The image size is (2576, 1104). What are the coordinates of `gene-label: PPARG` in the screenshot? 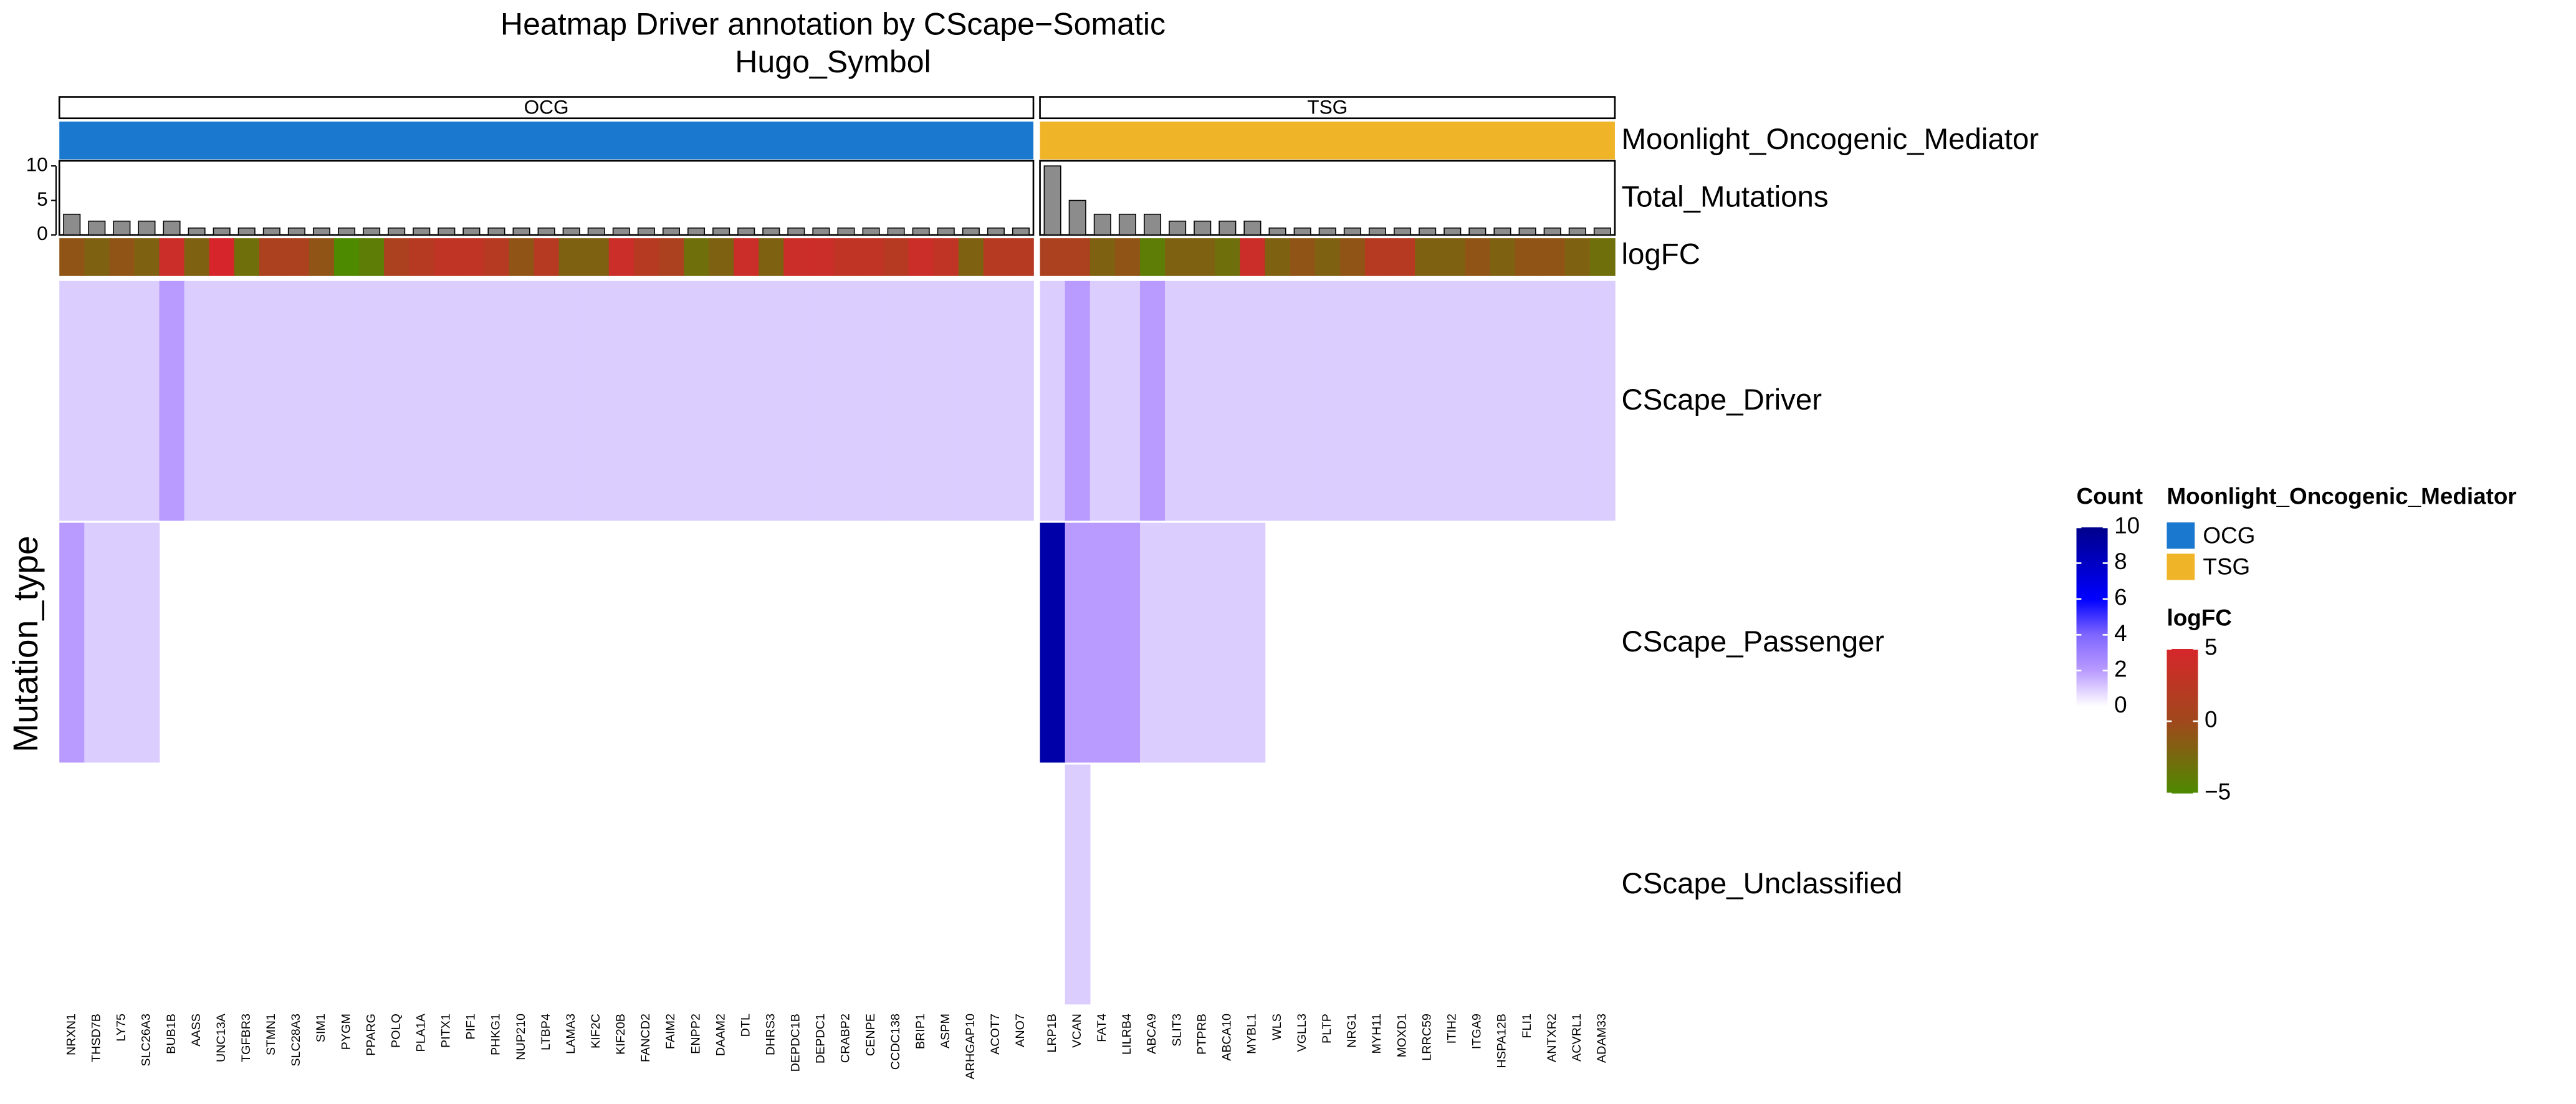 It's located at (371, 1035).